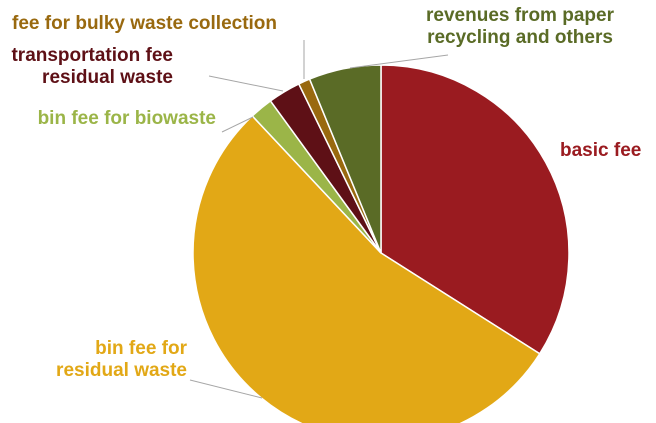 The width and height of the screenshot is (656, 423). I want to click on slice-label: fee for bulky waste collection, so click(144, 23).